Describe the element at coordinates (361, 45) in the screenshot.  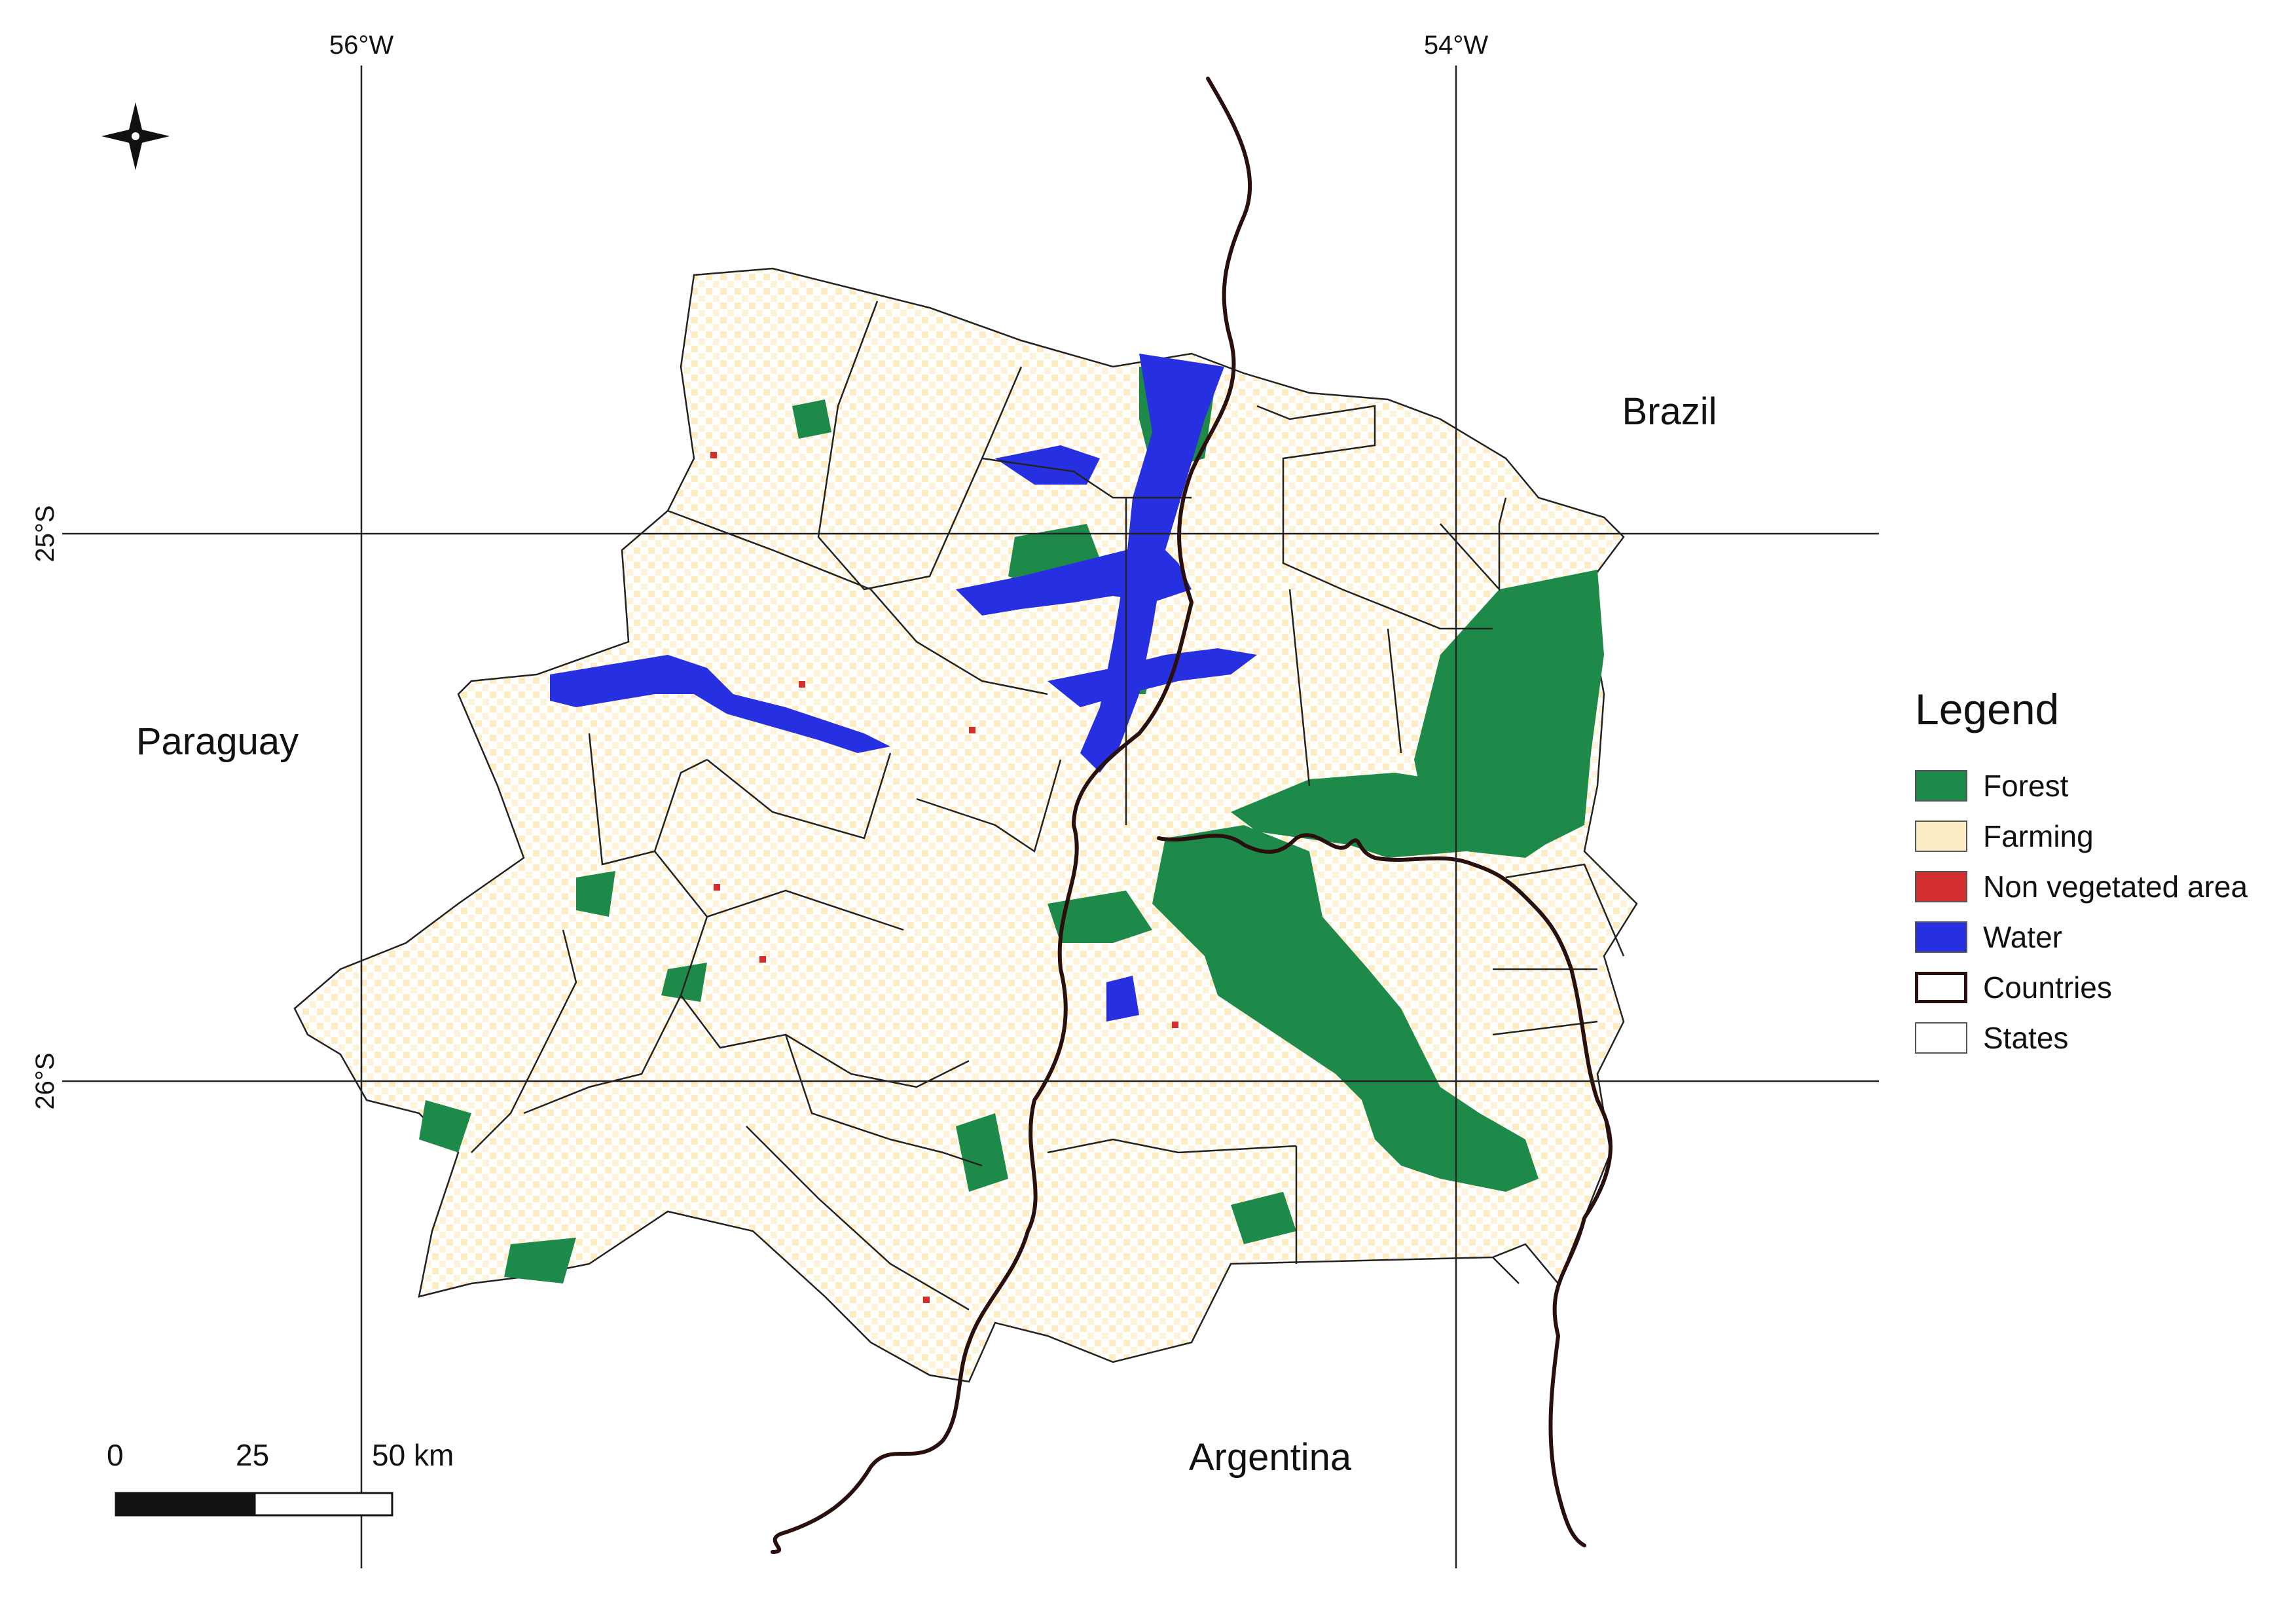
I see `lon-label-56w: 56°W` at that location.